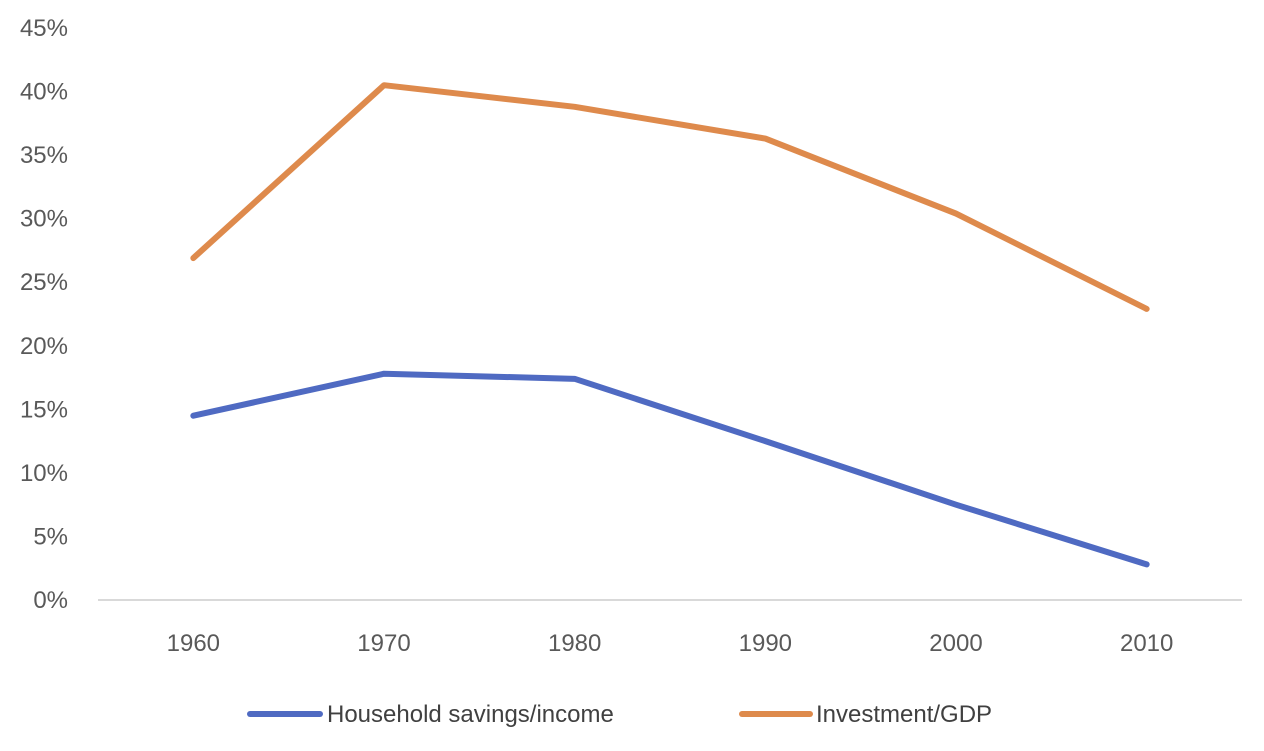 This screenshot has height=751, width=1264. Describe the element at coordinates (574, 643) in the screenshot. I see `x-tick-label: 1980` at that location.